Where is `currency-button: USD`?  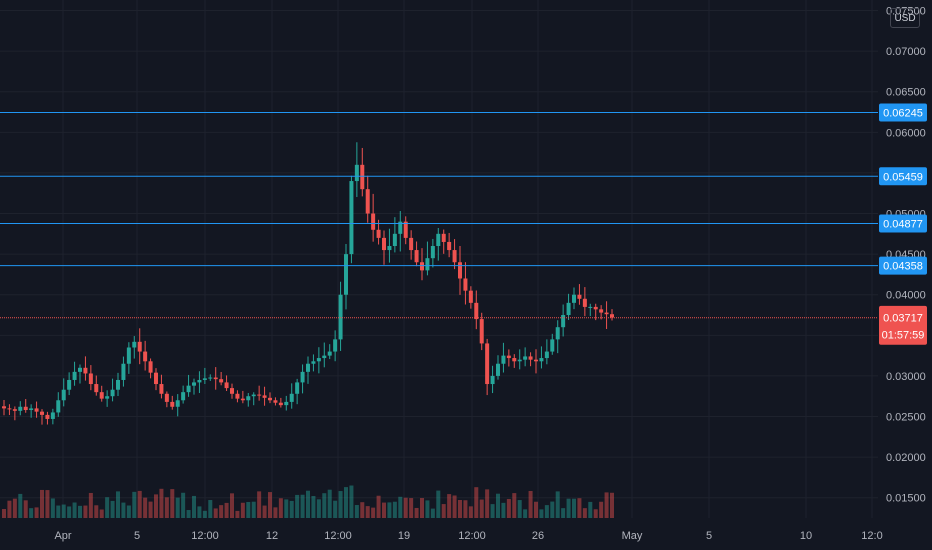 currency-button: USD is located at coordinates (905, 18).